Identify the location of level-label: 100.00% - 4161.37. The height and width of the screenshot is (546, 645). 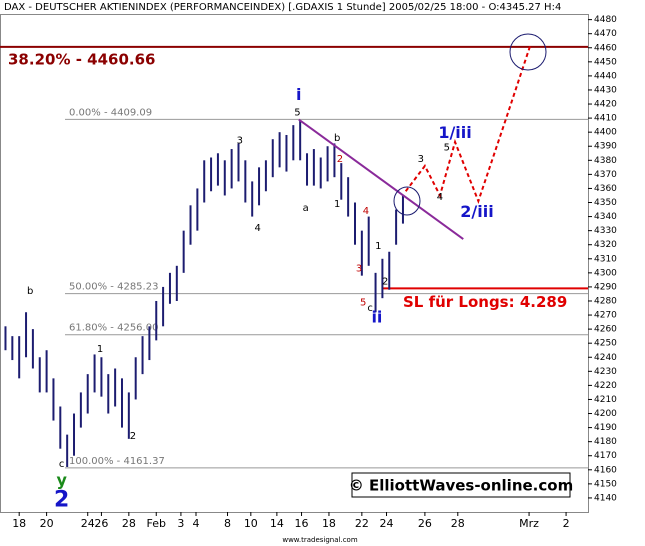
(117, 461).